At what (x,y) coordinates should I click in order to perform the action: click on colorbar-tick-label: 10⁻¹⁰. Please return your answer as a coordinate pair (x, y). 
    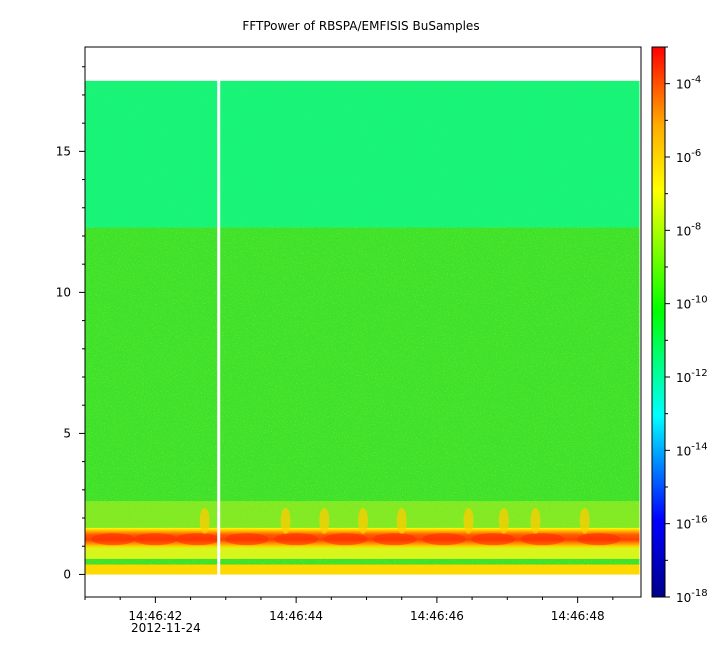
    Looking at the image, I should click on (692, 303).